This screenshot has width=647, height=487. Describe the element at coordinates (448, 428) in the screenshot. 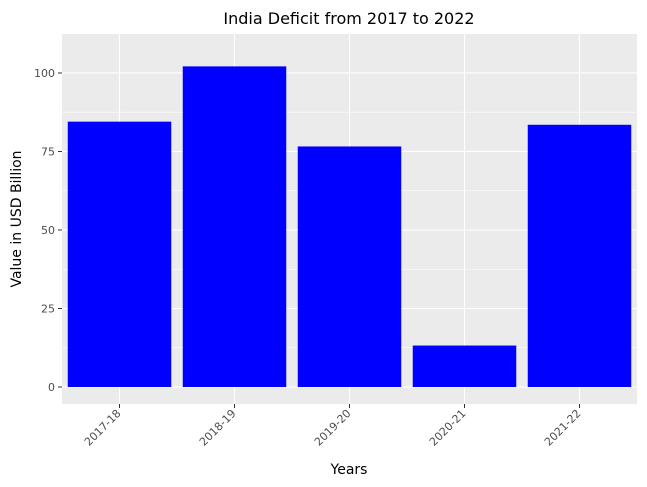

I see `x-tick-label: 2020-21` at that location.